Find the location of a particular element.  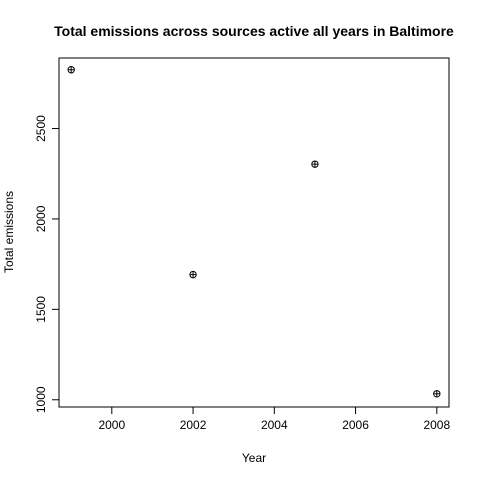

y-axis: 1000 1500 2000 2500 is located at coordinates (47, 264).